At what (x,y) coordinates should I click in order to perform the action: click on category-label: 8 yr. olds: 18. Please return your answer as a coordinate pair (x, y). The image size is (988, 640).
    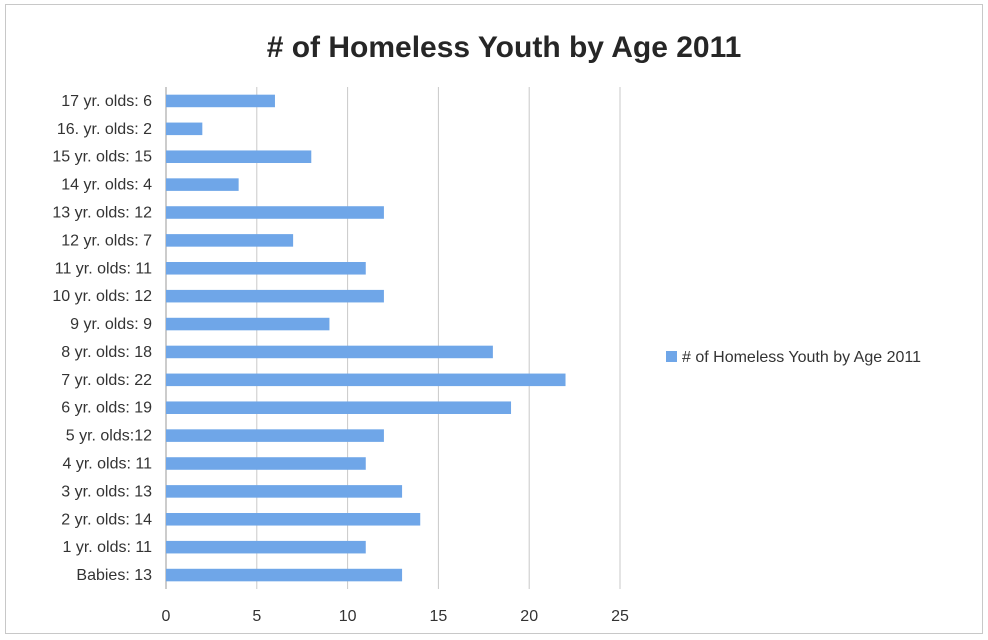
    Looking at the image, I should click on (106, 352).